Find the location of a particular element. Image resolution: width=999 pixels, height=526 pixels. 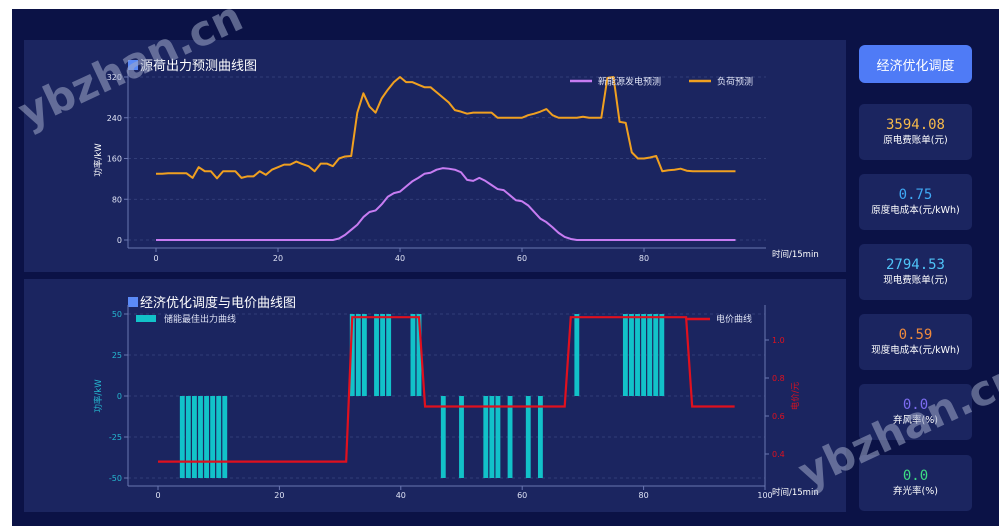

y-tick-label: 240 is located at coordinates (114, 118).